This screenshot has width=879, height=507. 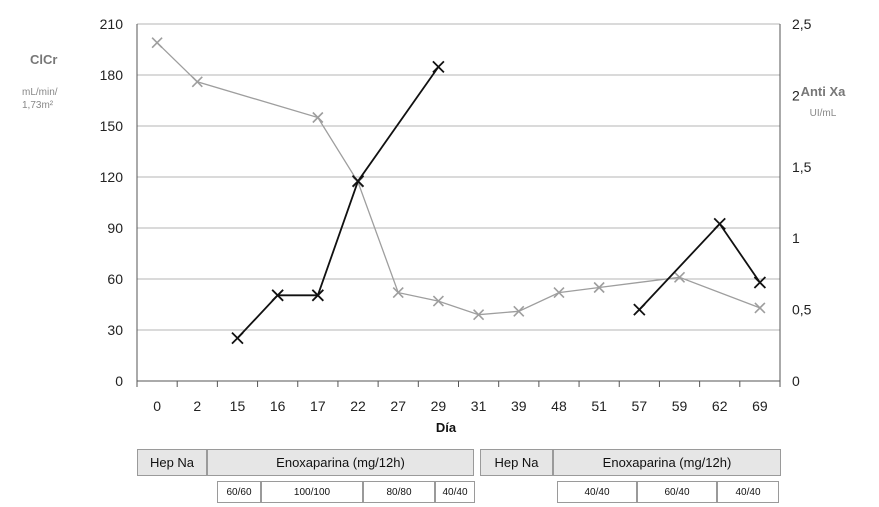 What do you see at coordinates (802, 24) in the screenshot?
I see `right-tick-label: 2,5` at bounding box center [802, 24].